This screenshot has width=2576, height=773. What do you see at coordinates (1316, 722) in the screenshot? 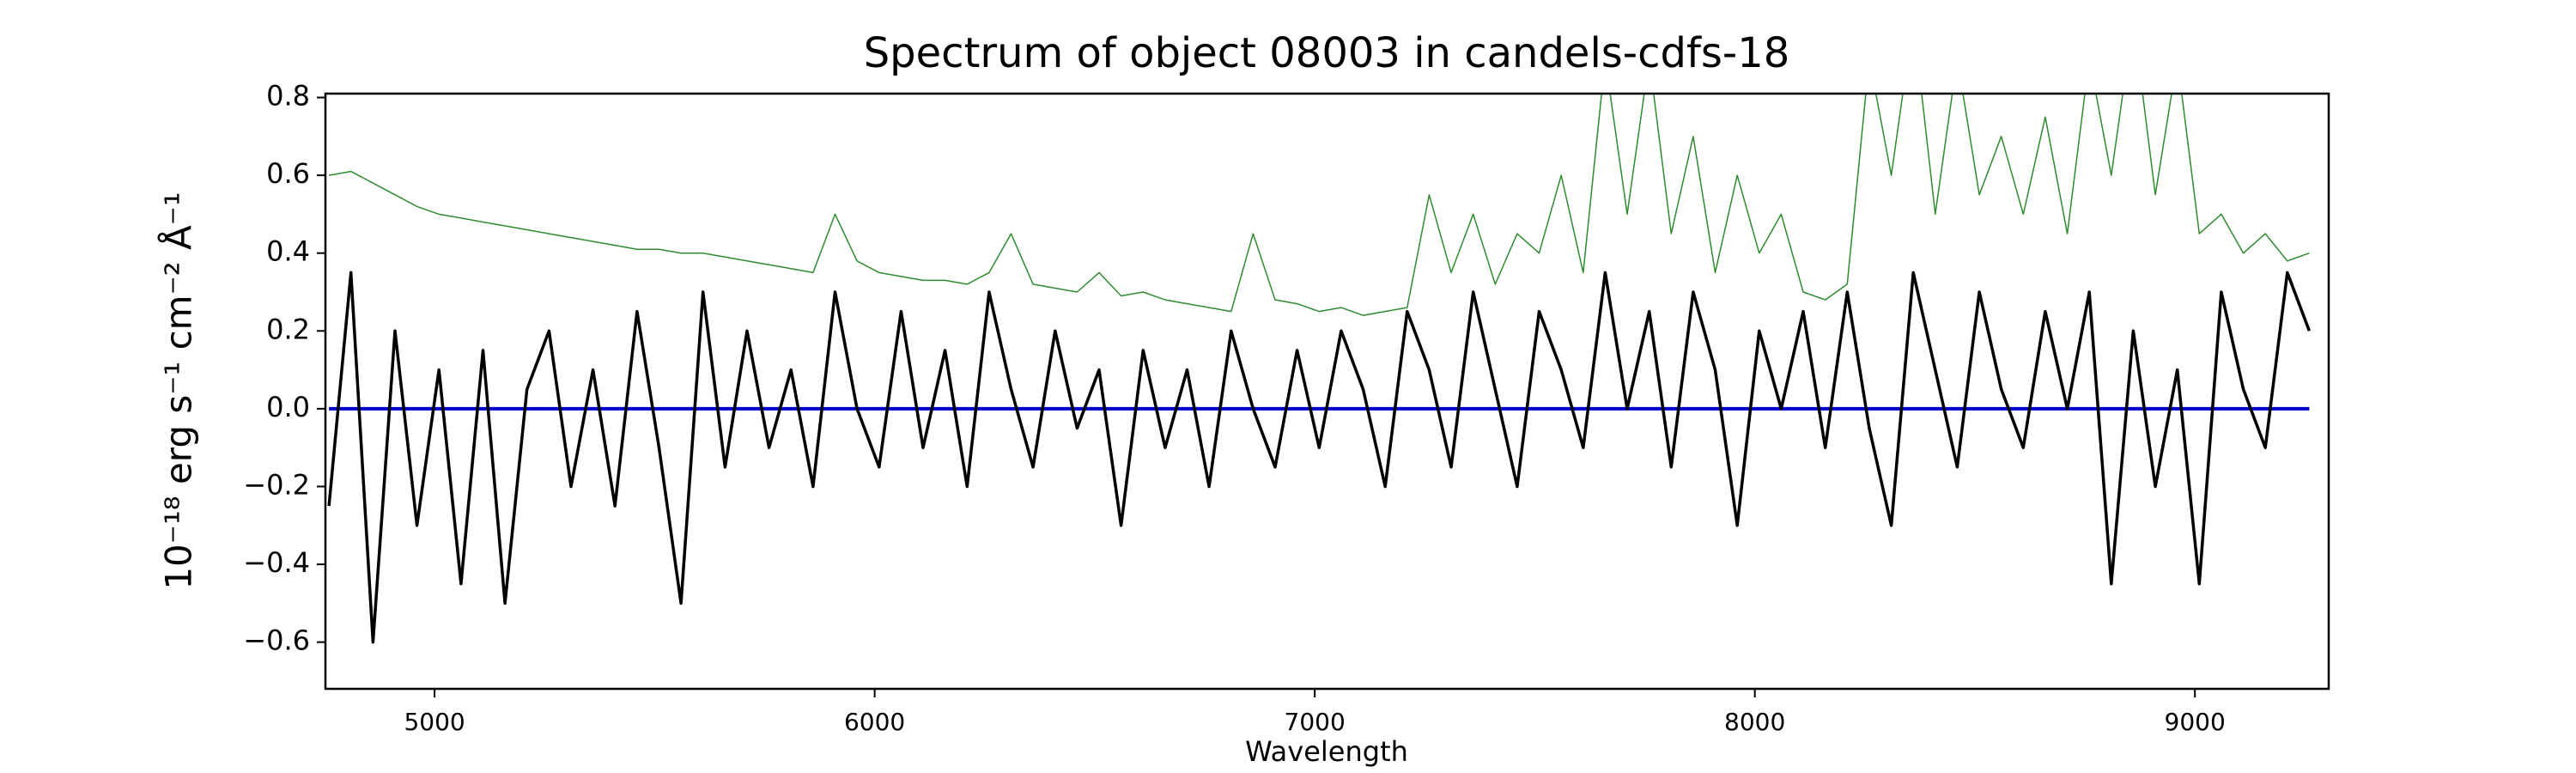
I see `x-tick-label: 7000` at bounding box center [1316, 722].